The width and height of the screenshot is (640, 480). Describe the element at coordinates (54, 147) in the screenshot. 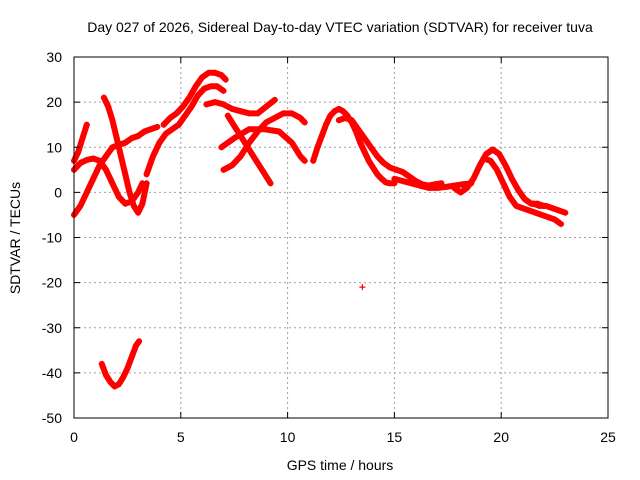

I see `y-tick-label: 10` at that location.